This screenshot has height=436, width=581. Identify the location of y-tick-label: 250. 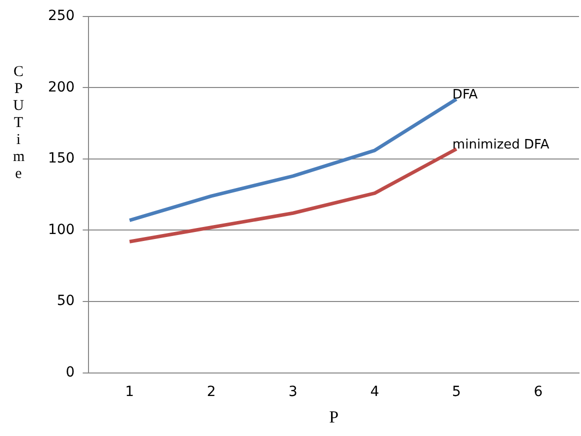
(61, 16).